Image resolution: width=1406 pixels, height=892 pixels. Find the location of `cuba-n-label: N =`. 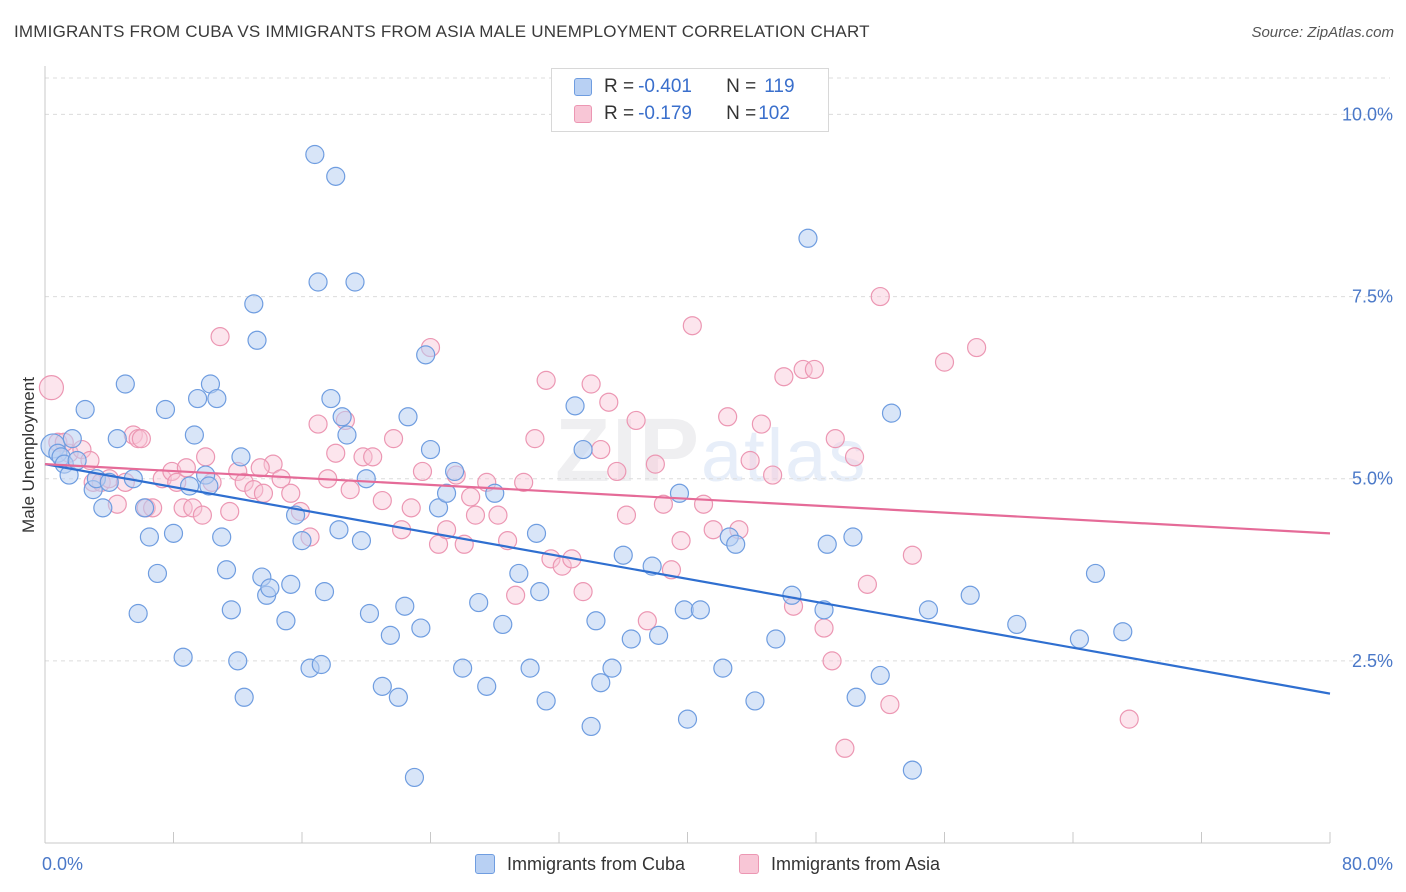

cuba-n-label: N = is located at coordinates (741, 86).